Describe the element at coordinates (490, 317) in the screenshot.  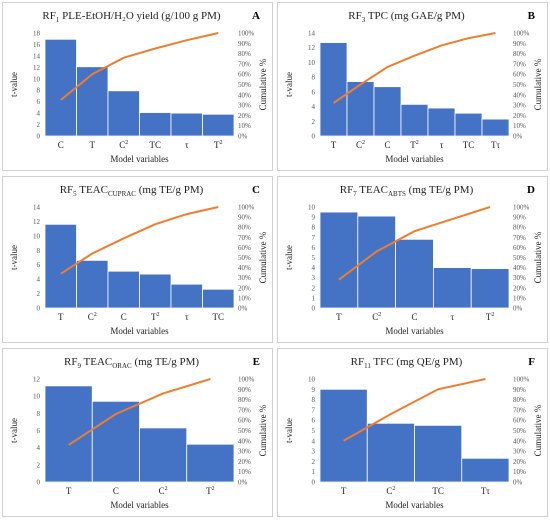
I see `chart-d-category-label: T2` at that location.